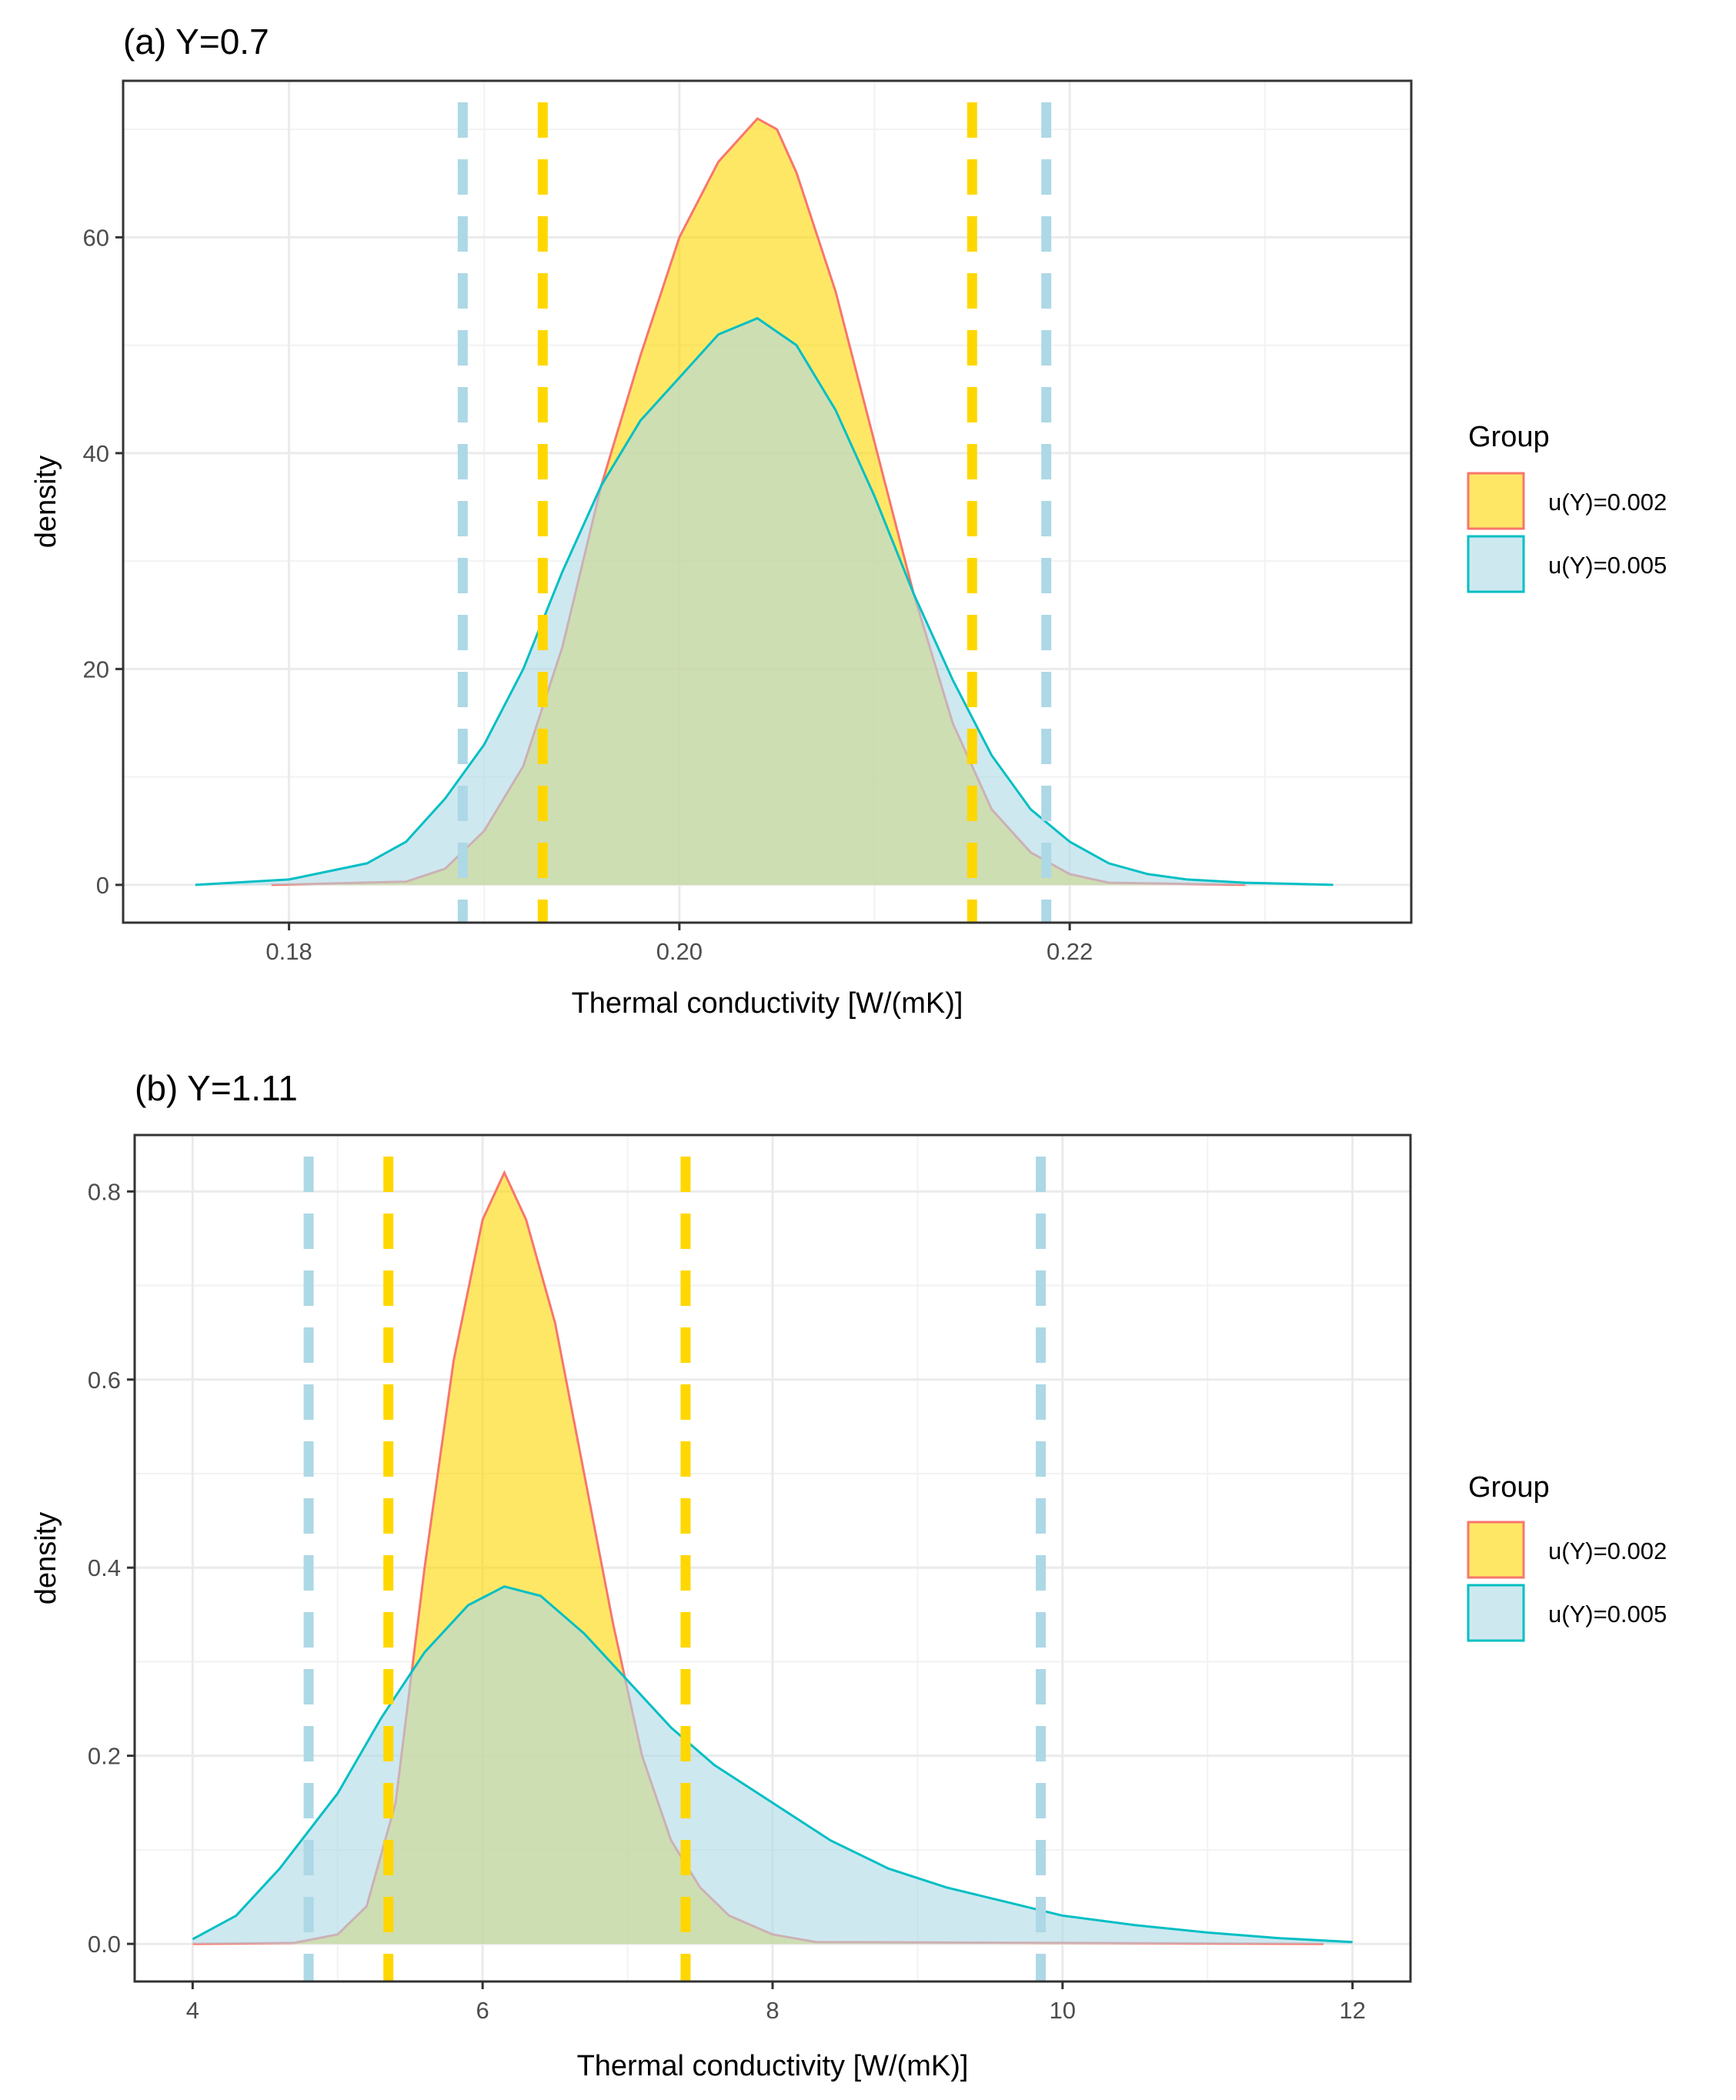 This screenshot has height=2100, width=1736. What do you see at coordinates (104, 1756) in the screenshot?
I see `y-tick-label: 0.2` at bounding box center [104, 1756].